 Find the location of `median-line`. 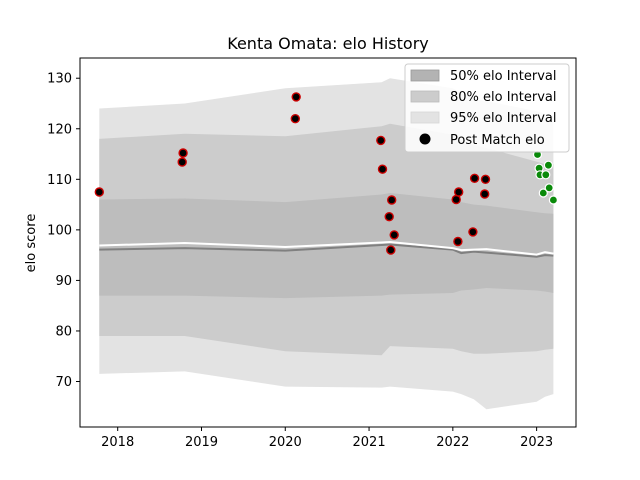

median-line is located at coordinates (326, 250).